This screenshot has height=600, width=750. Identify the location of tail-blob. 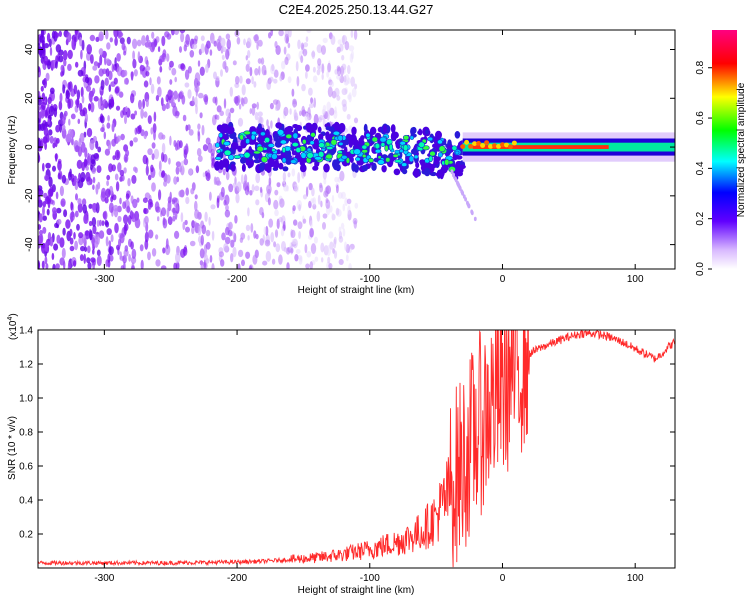
(472, 213).